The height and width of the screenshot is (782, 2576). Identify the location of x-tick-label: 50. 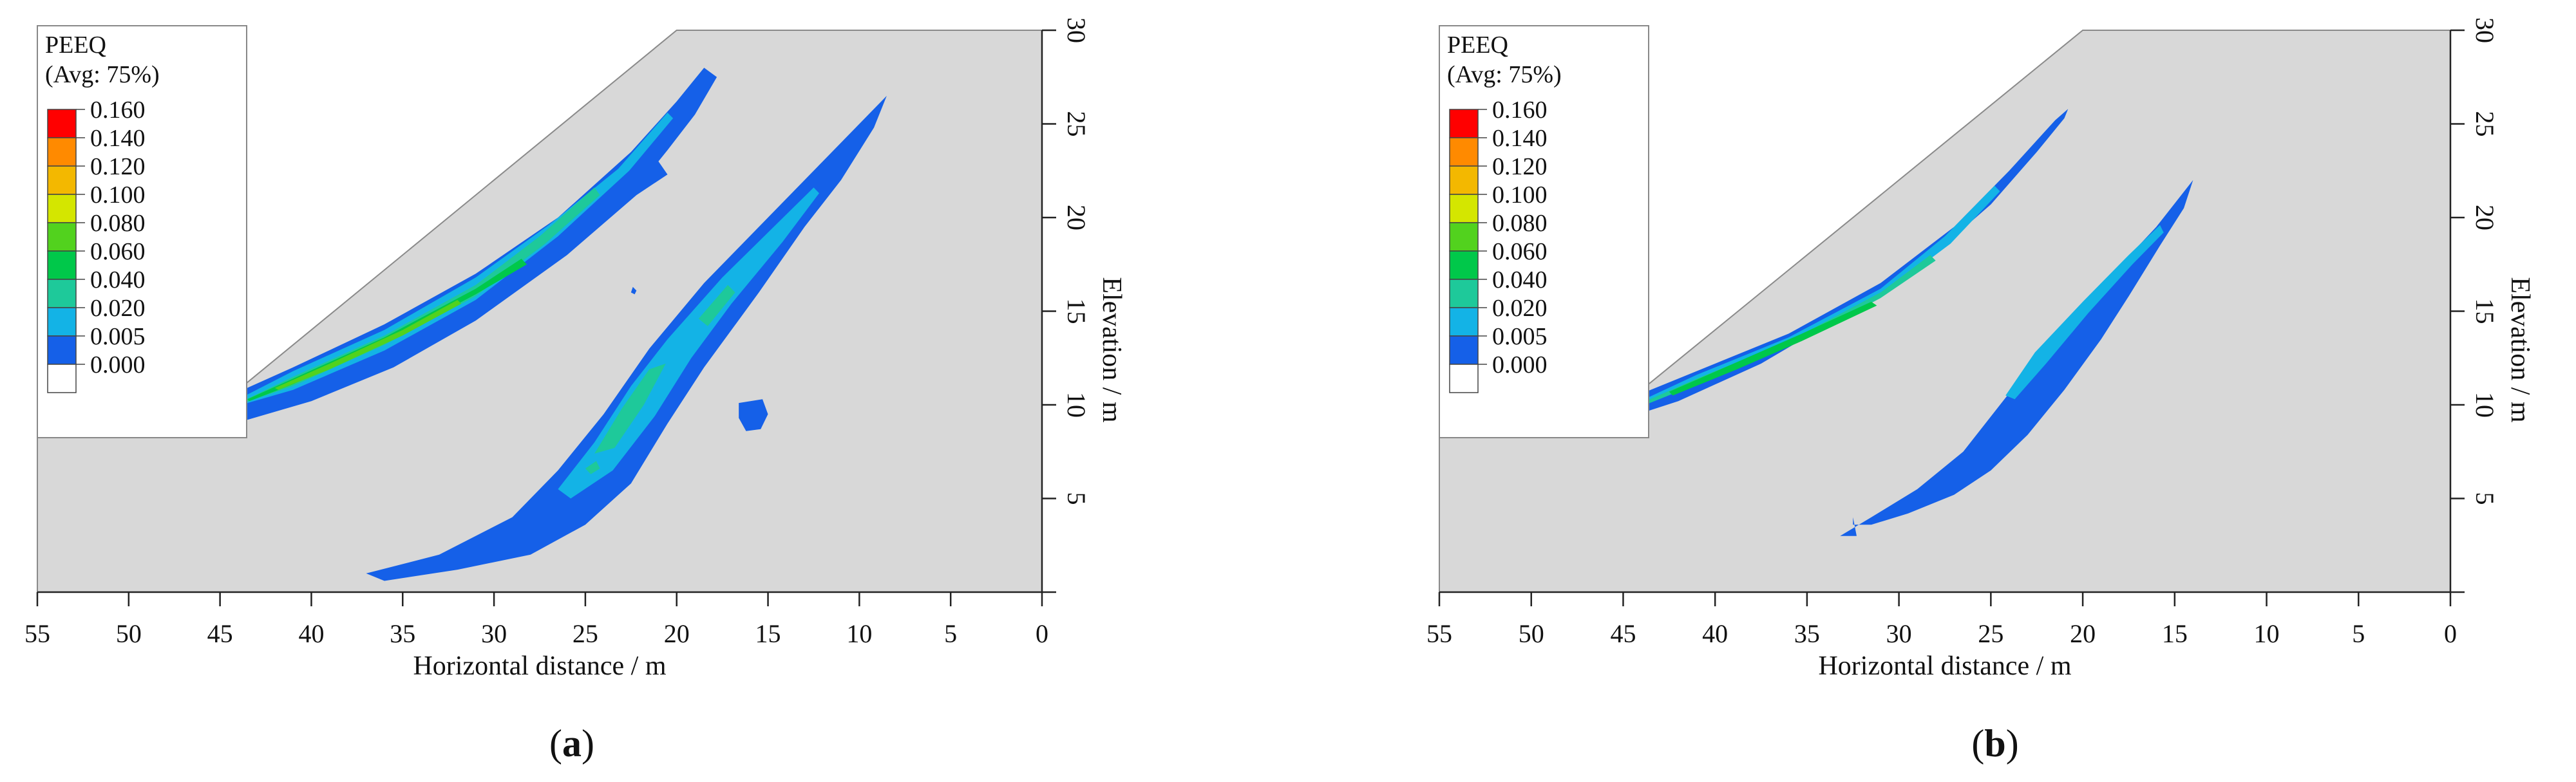
(1531, 633).